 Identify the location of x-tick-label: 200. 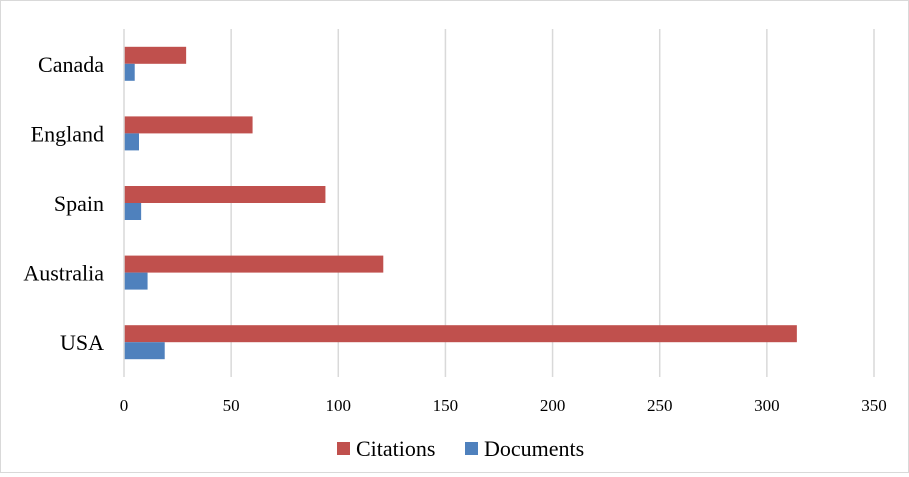
(553, 405).